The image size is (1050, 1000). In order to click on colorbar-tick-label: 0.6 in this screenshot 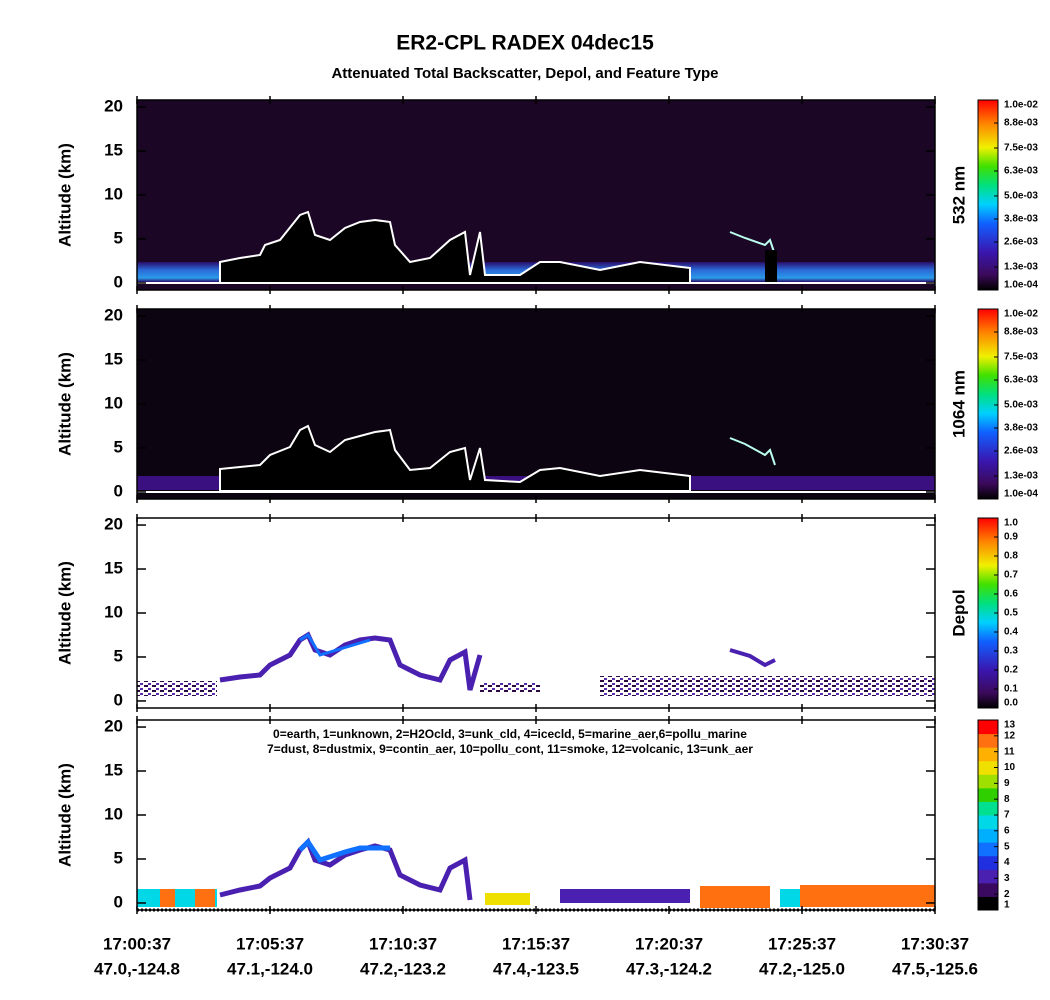, I will do `click(1011, 594)`.